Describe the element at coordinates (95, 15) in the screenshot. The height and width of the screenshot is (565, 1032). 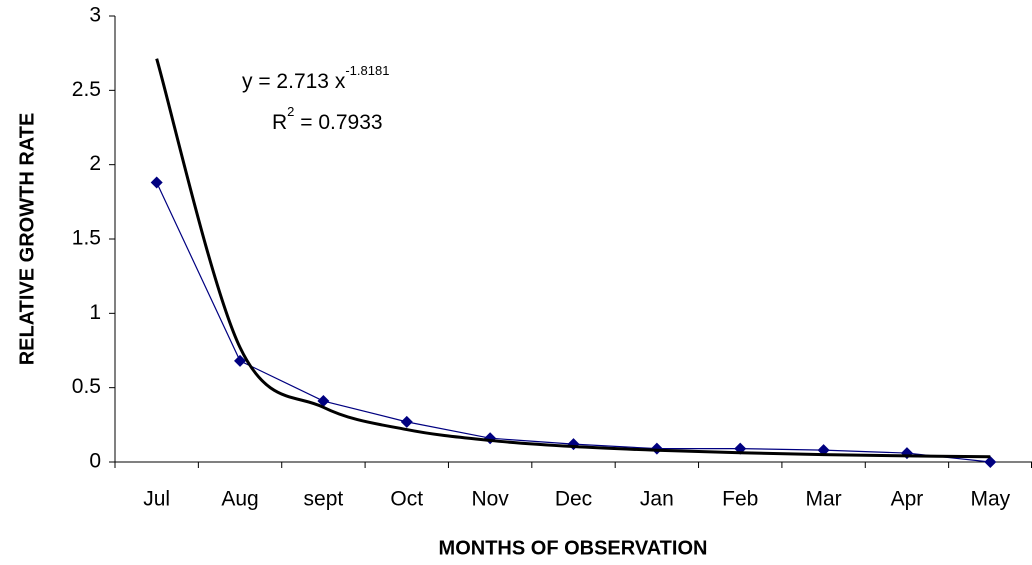
I see `y-tick-label: 3` at that location.